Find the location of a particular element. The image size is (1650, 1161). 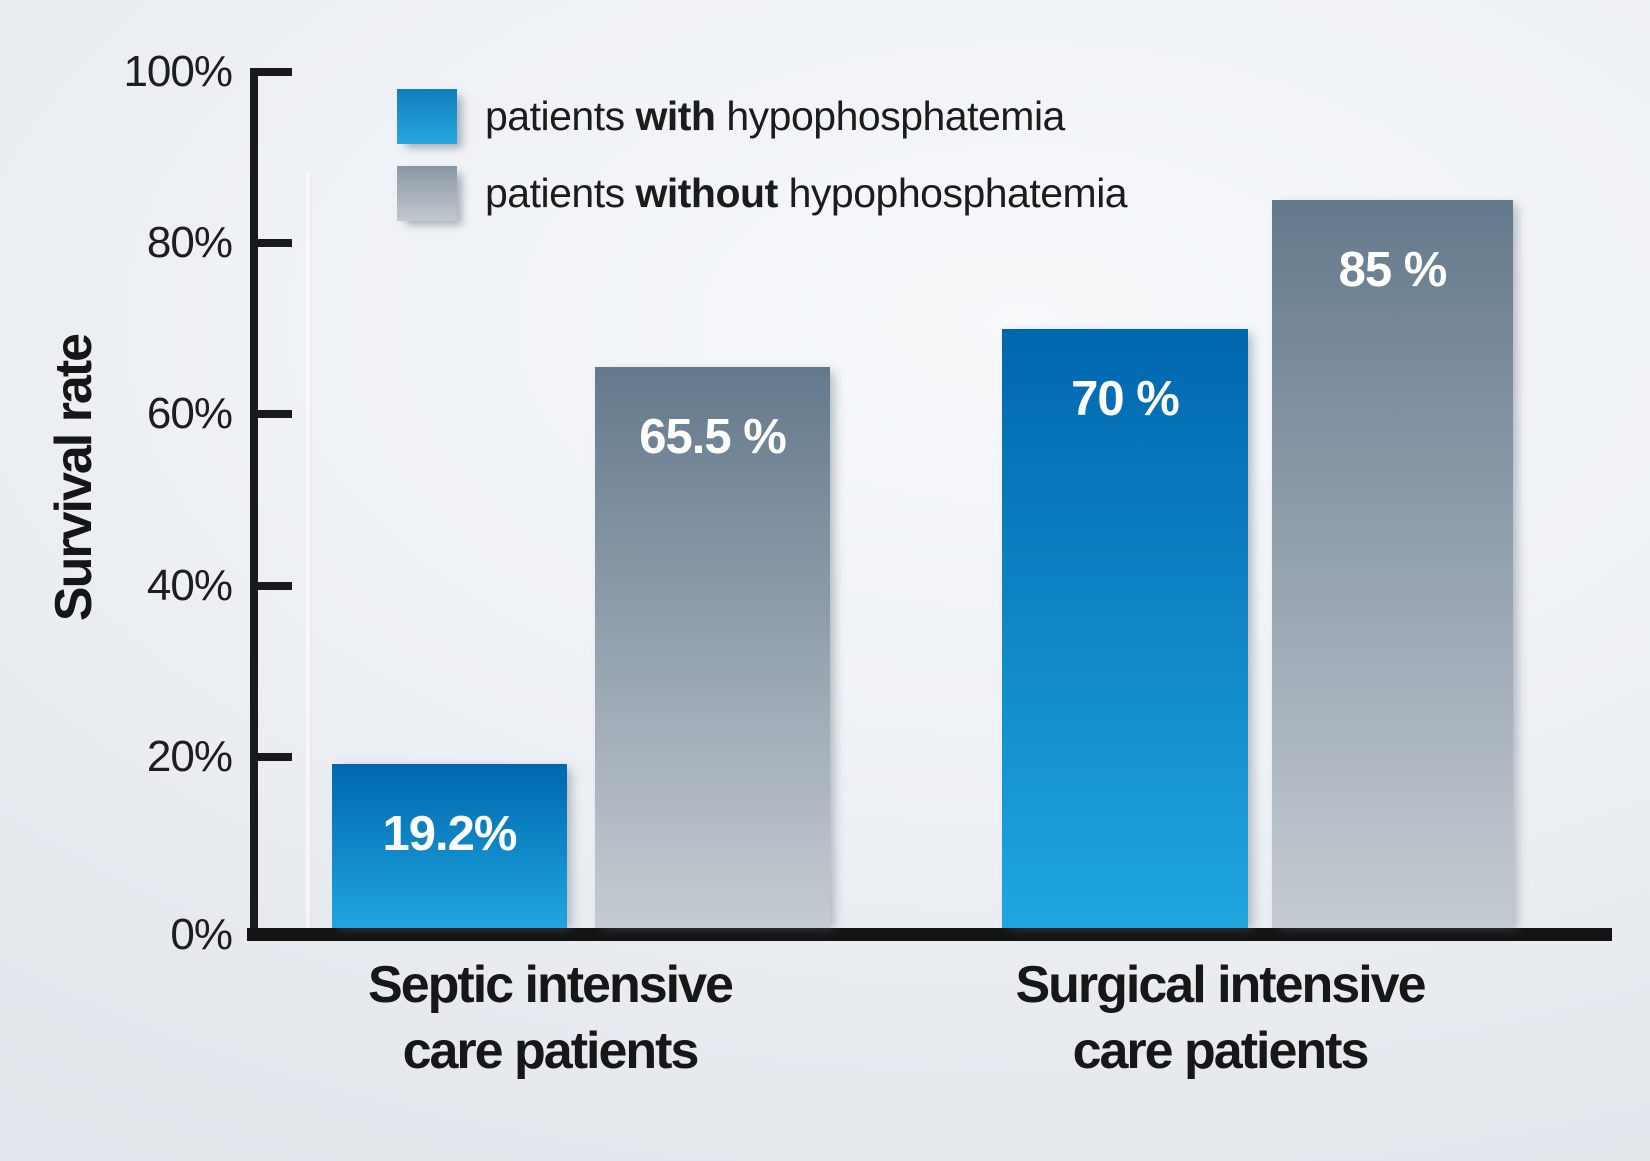

bar-surgical-with: 70 % is located at coordinates (1125, 628).